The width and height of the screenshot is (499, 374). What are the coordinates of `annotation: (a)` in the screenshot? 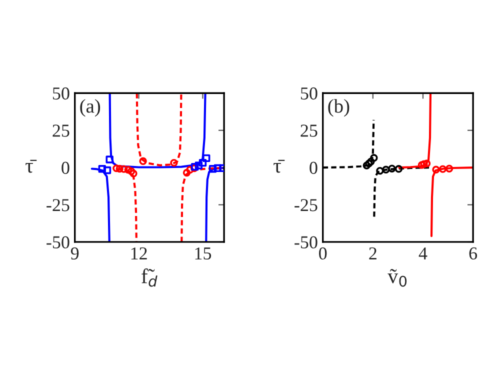 It's located at (90, 108).